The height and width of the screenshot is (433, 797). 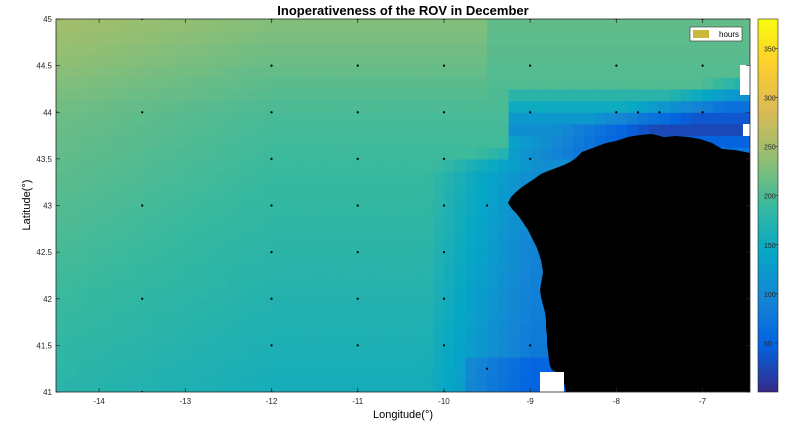 What do you see at coordinates (552, 382) in the screenshot?
I see `missing-data-corner-bottom` at bounding box center [552, 382].